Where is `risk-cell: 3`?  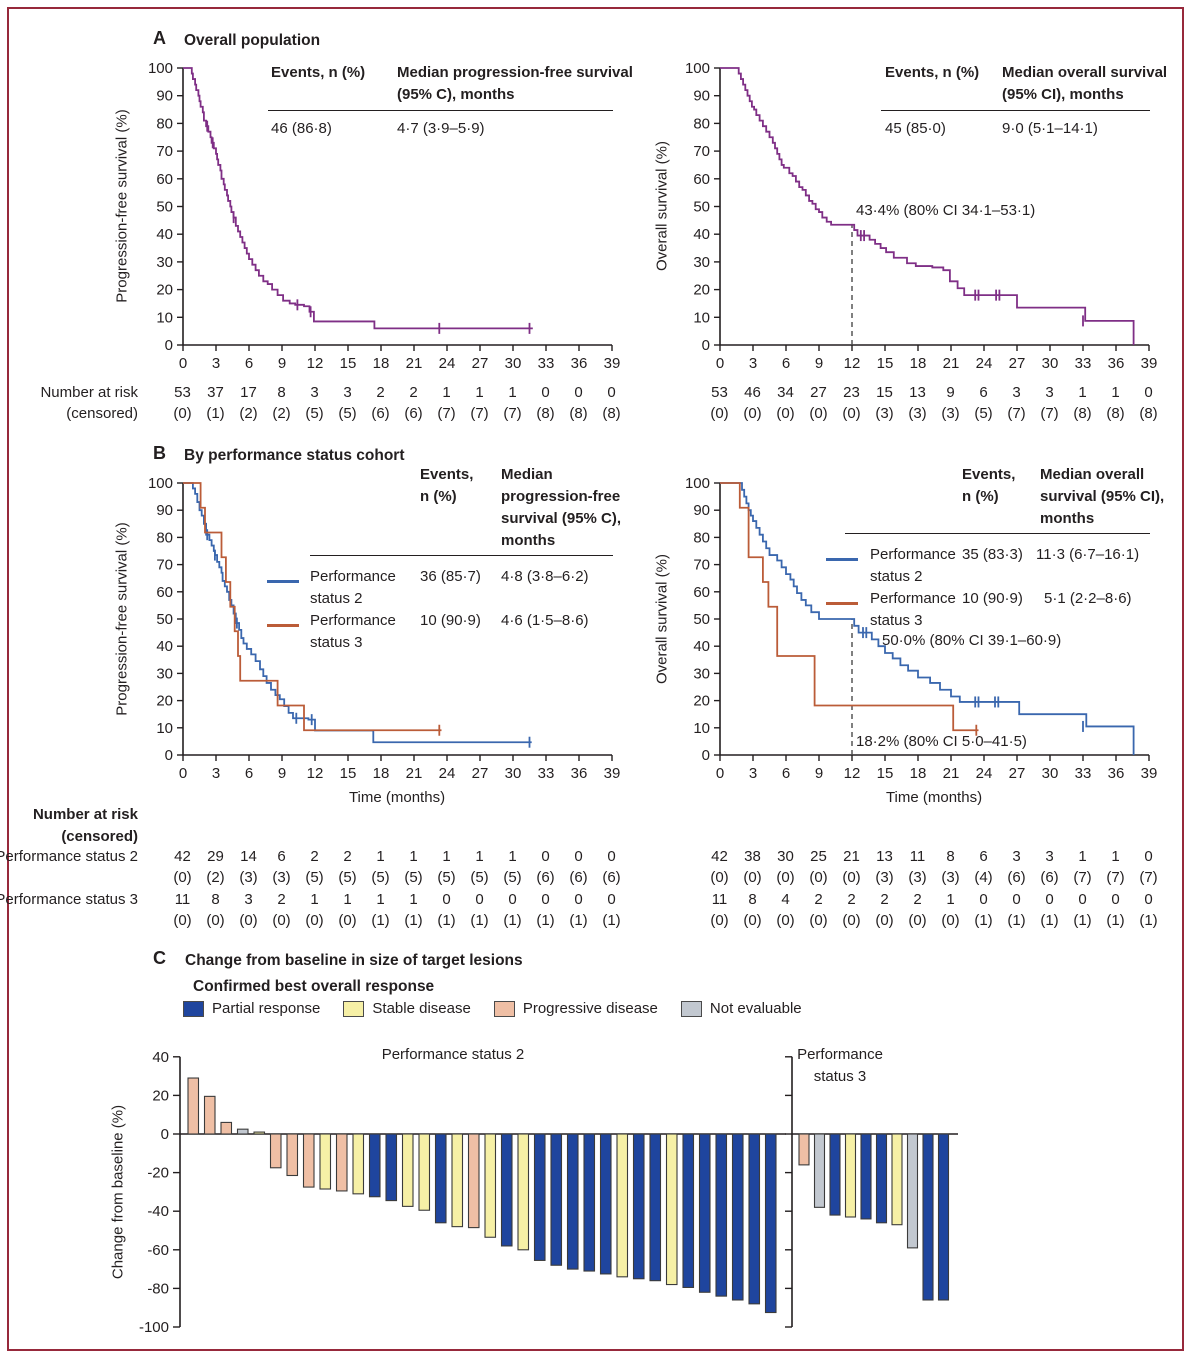
risk-cell: 3 is located at coordinates (1016, 392).